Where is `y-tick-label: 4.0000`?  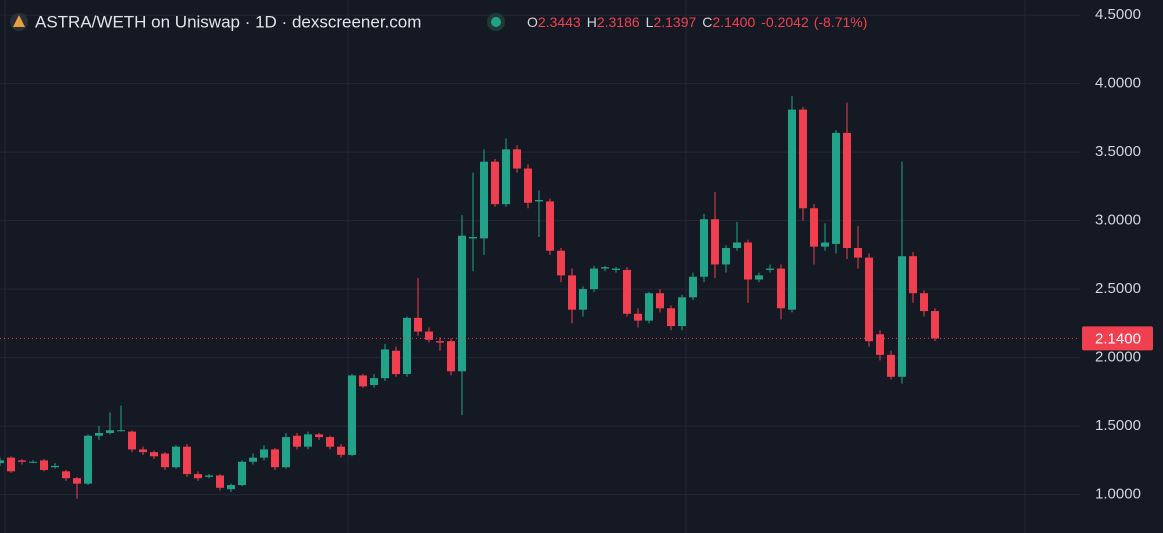
y-tick-label: 4.0000 is located at coordinates (1118, 83).